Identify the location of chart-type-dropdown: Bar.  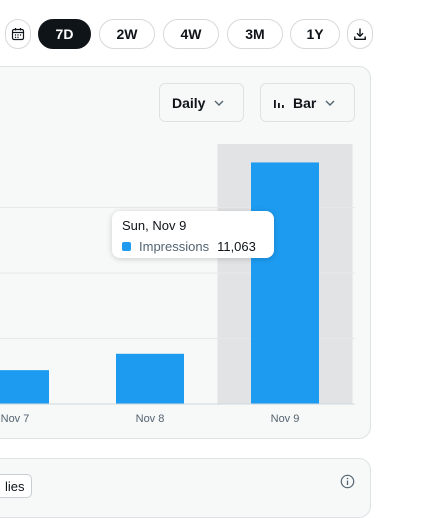
(307, 102).